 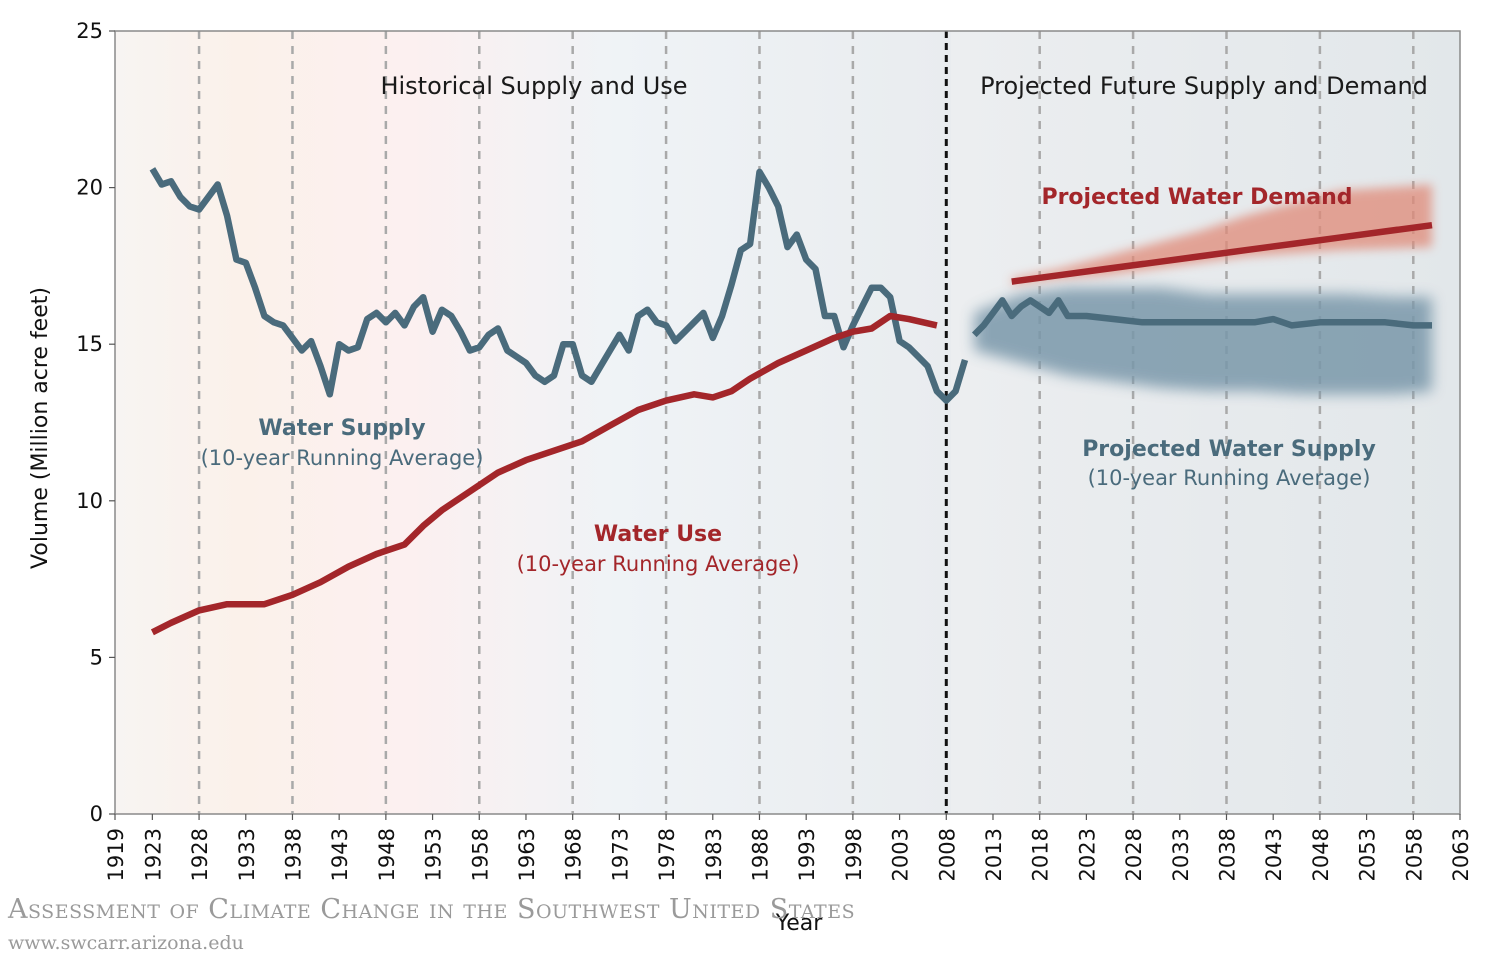 I want to click on projected-demand-band, so click(x=1221, y=234).